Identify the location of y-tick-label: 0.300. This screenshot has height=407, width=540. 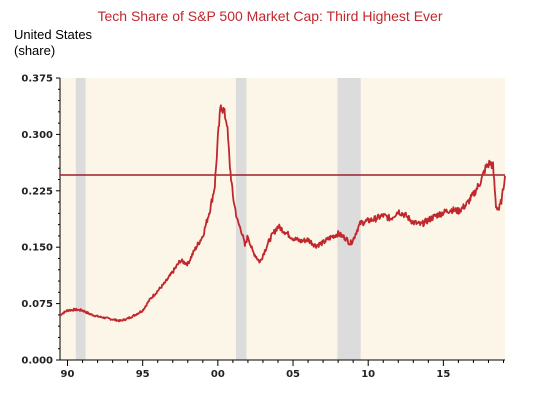
(37, 135).